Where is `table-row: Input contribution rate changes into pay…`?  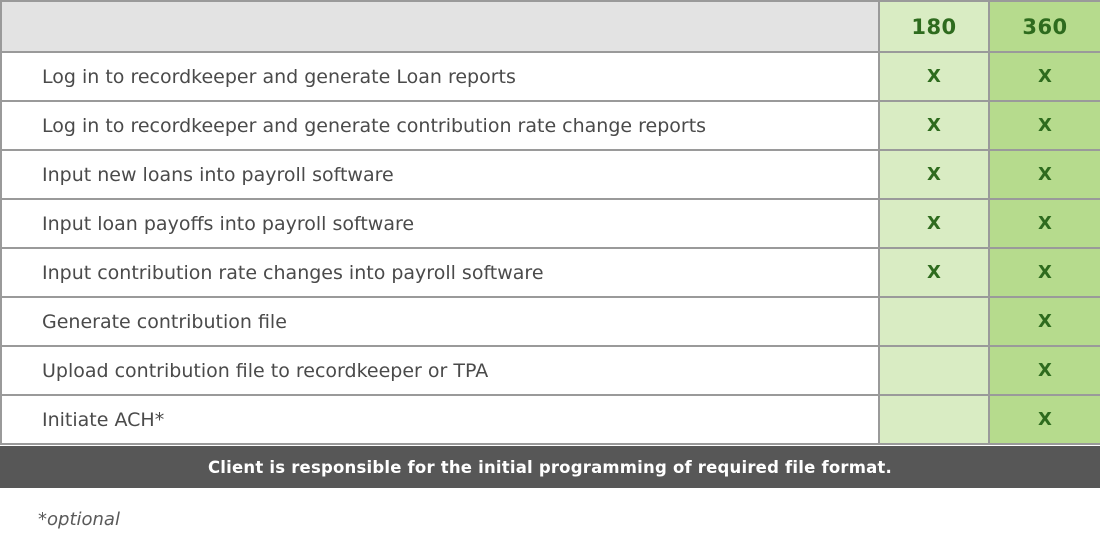 table-row: Input contribution rate changes into pay… is located at coordinates (551, 273).